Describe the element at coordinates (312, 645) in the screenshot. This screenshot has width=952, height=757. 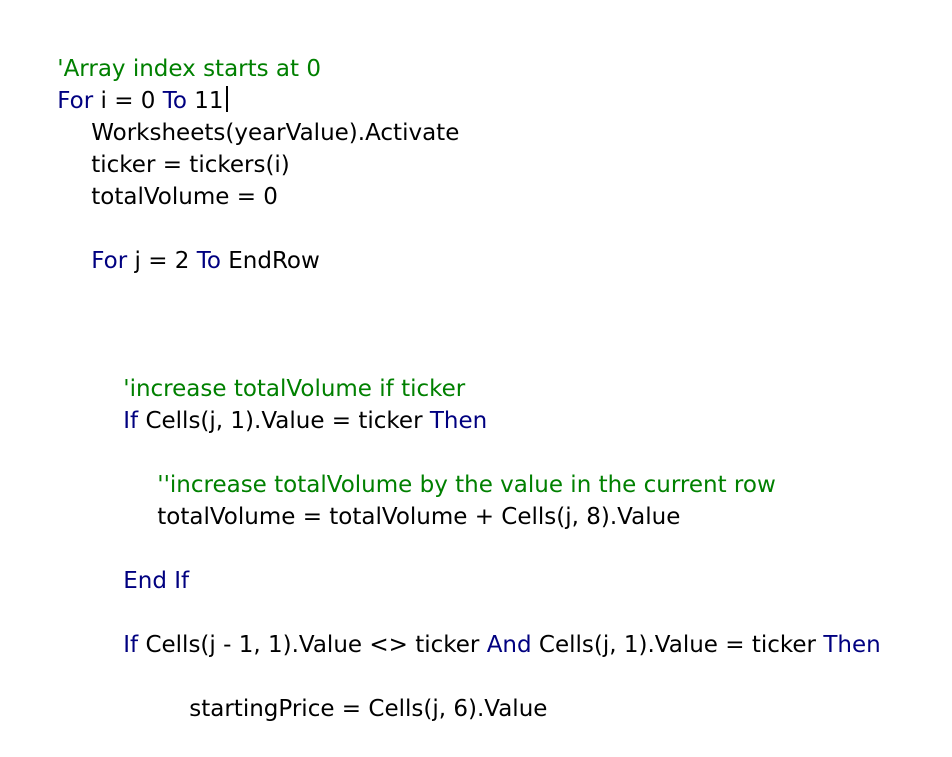
I see `code-text: Cells(j - 1, 1).Value <> ticker` at that location.